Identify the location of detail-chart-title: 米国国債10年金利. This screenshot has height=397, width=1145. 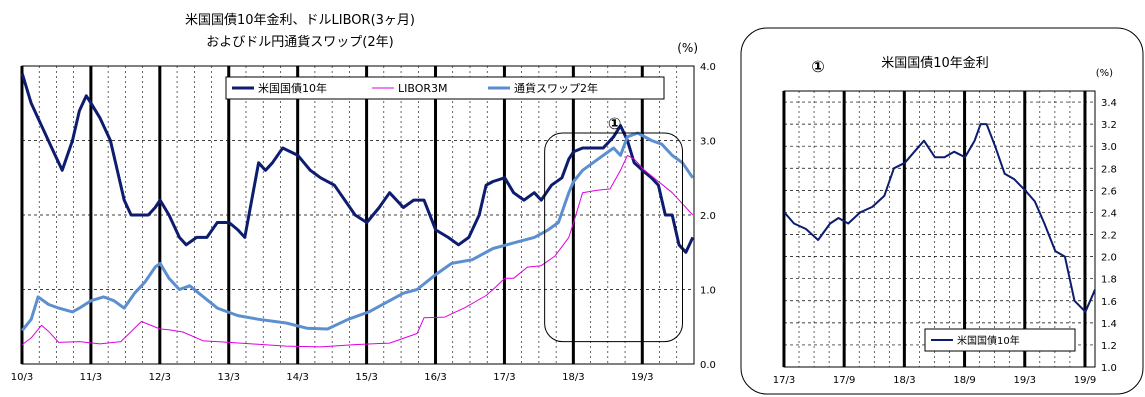
(935, 63).